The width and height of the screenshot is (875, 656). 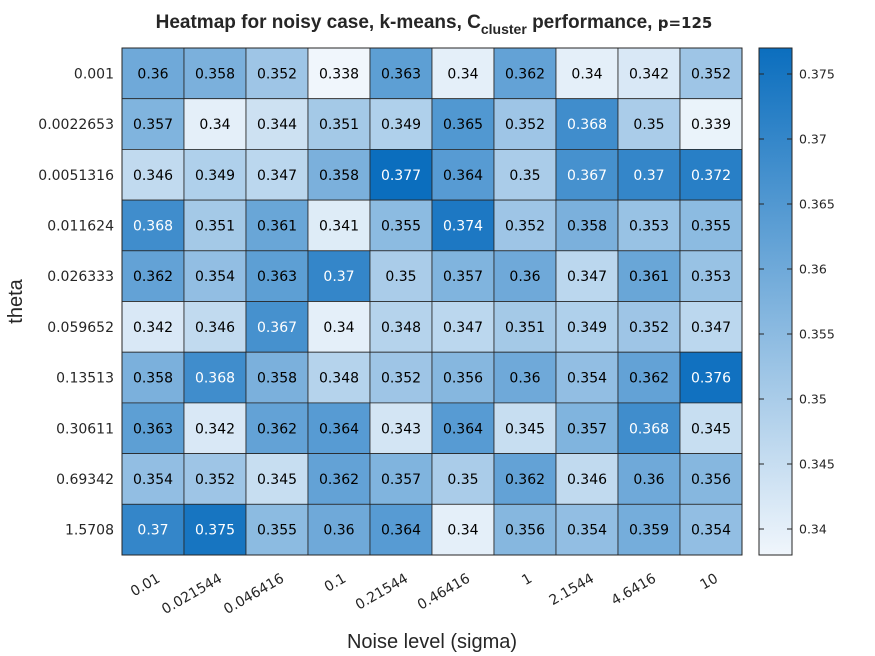 What do you see at coordinates (76, 125) in the screenshot?
I see `y-tick-label: 0.0022653` at bounding box center [76, 125].